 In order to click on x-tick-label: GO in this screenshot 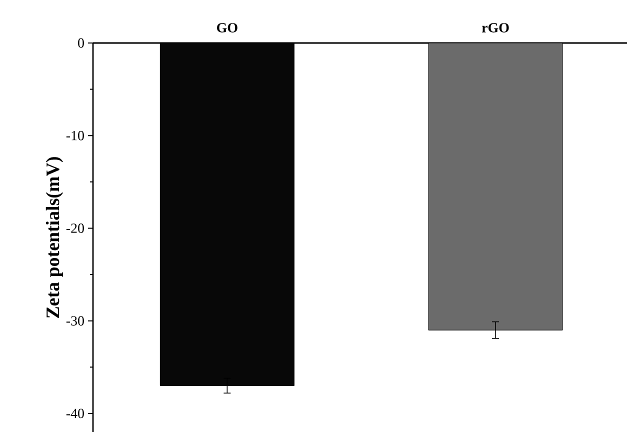, I will do `click(227, 27)`.